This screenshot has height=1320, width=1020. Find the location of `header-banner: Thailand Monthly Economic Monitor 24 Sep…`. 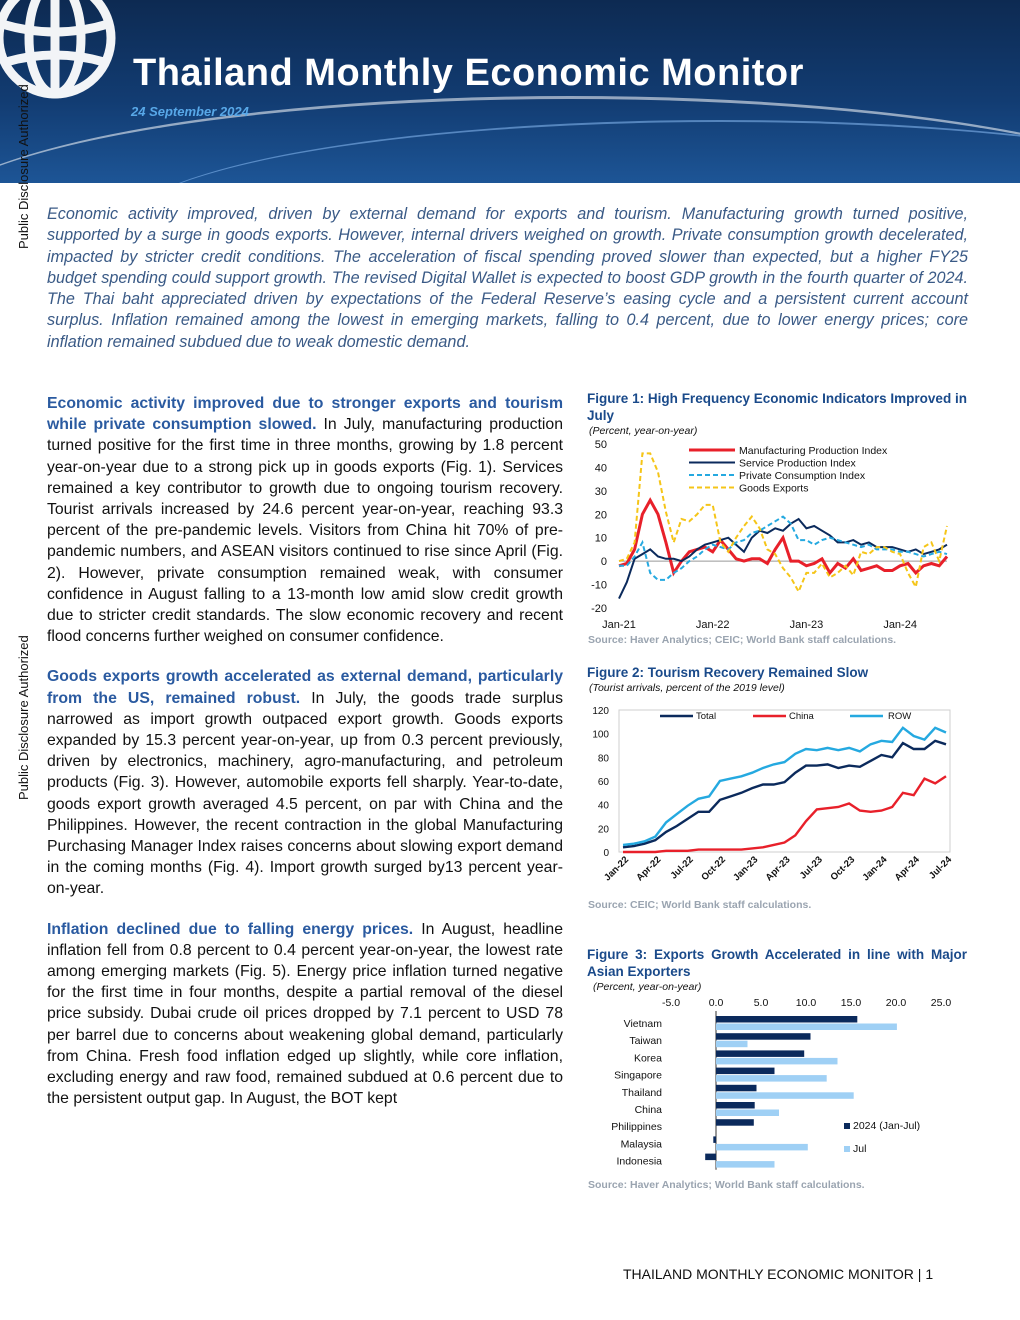

header-banner: Thailand Monthly Economic Monitor 24 Sep… is located at coordinates (510, 91).